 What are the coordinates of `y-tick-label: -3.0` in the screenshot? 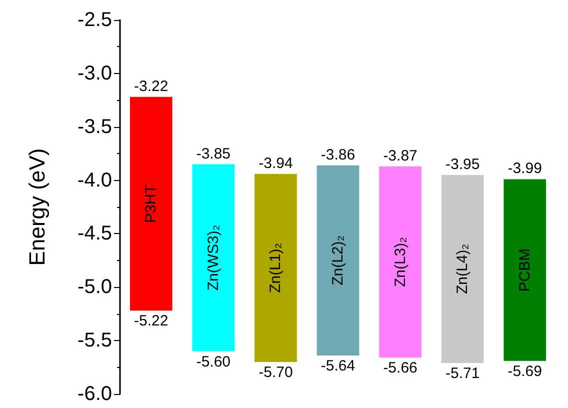 It's located at (95, 73).